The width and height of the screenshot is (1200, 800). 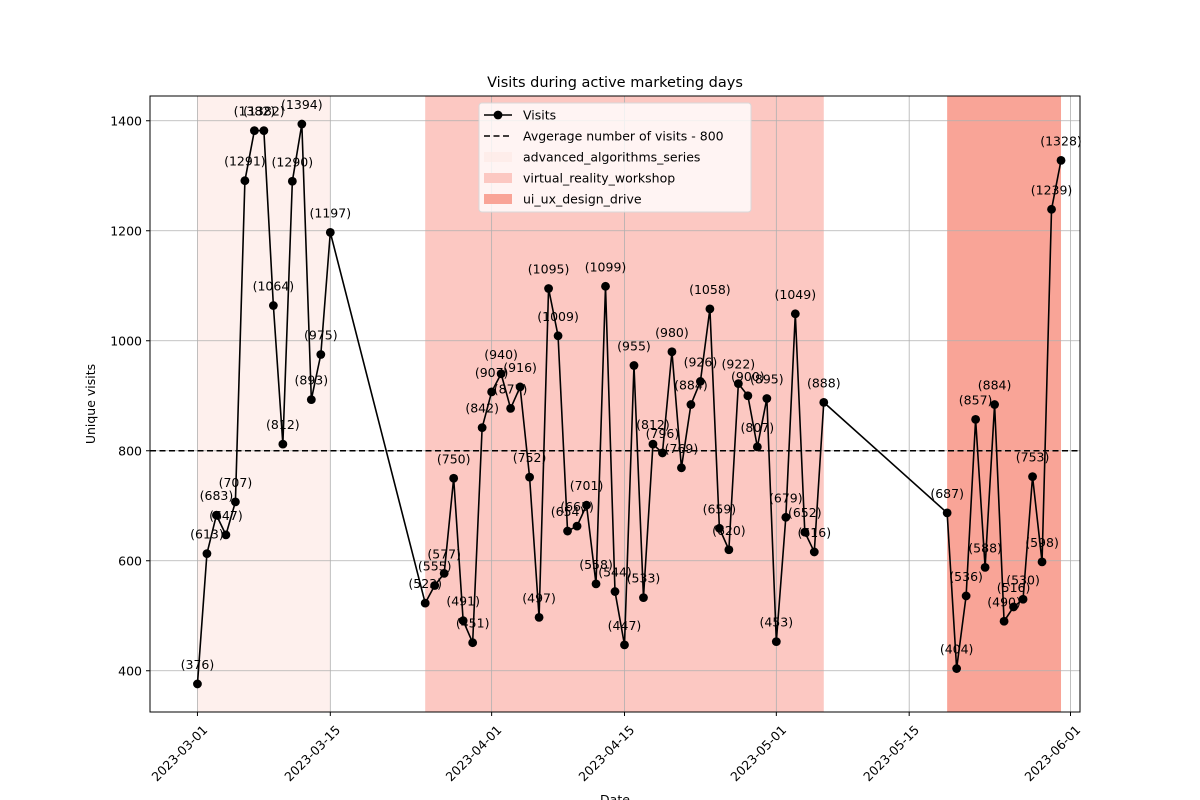 What do you see at coordinates (976, 399) in the screenshot?
I see `data-label: (857)` at bounding box center [976, 399].